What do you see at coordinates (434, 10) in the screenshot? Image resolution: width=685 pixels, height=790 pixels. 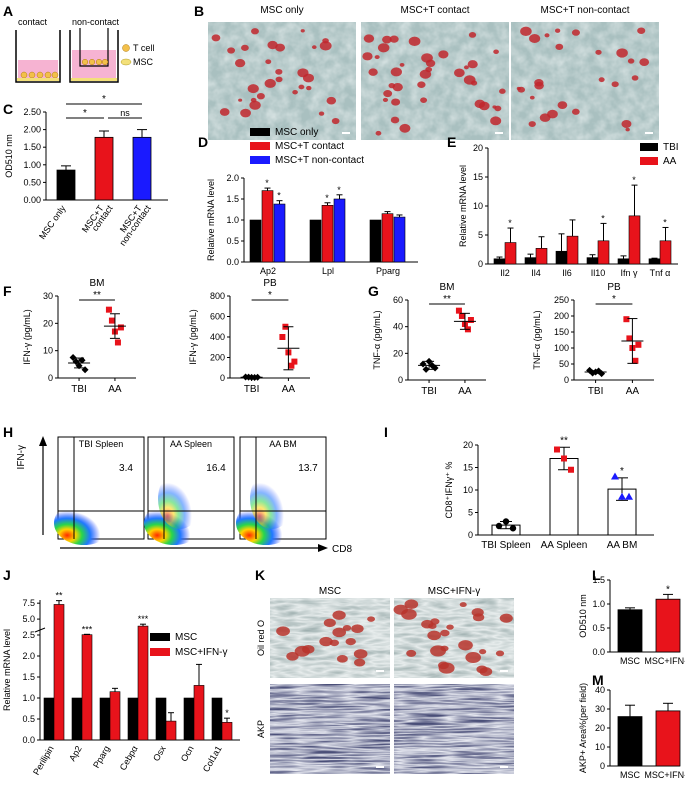 I see `micrograph-title: MSC+T contact` at bounding box center [434, 10].